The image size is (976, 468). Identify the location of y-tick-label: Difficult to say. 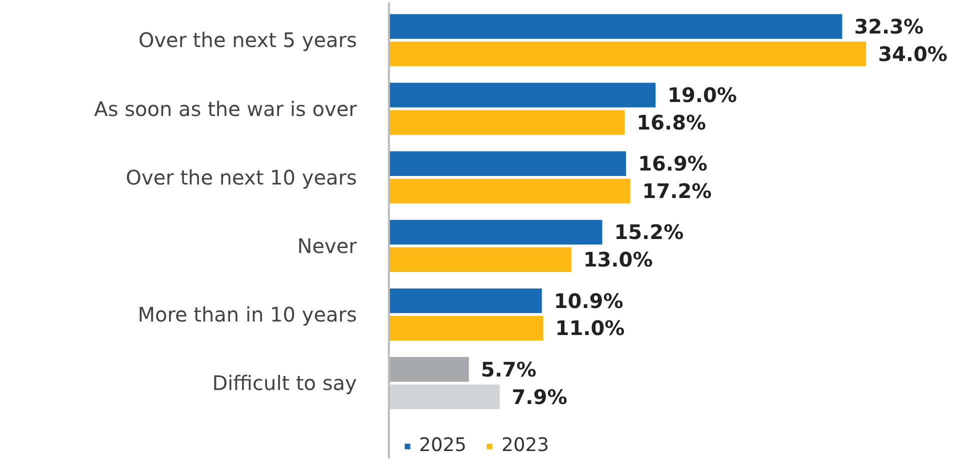
(285, 383).